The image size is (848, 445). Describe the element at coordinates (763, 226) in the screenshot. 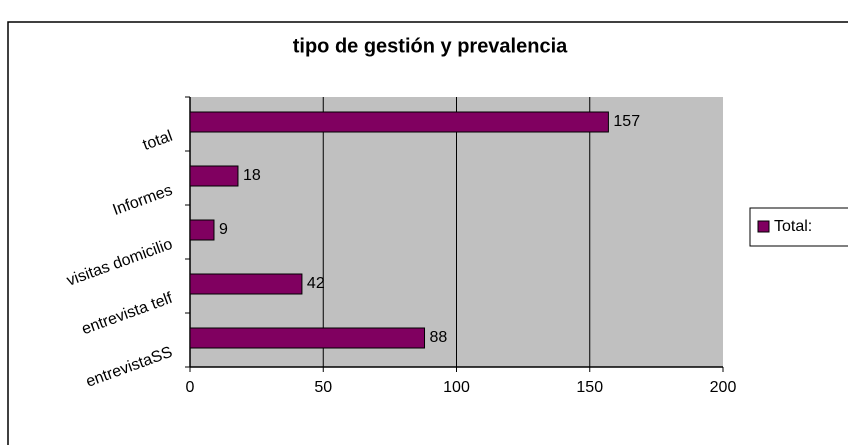

I see `legend-swatch` at that location.